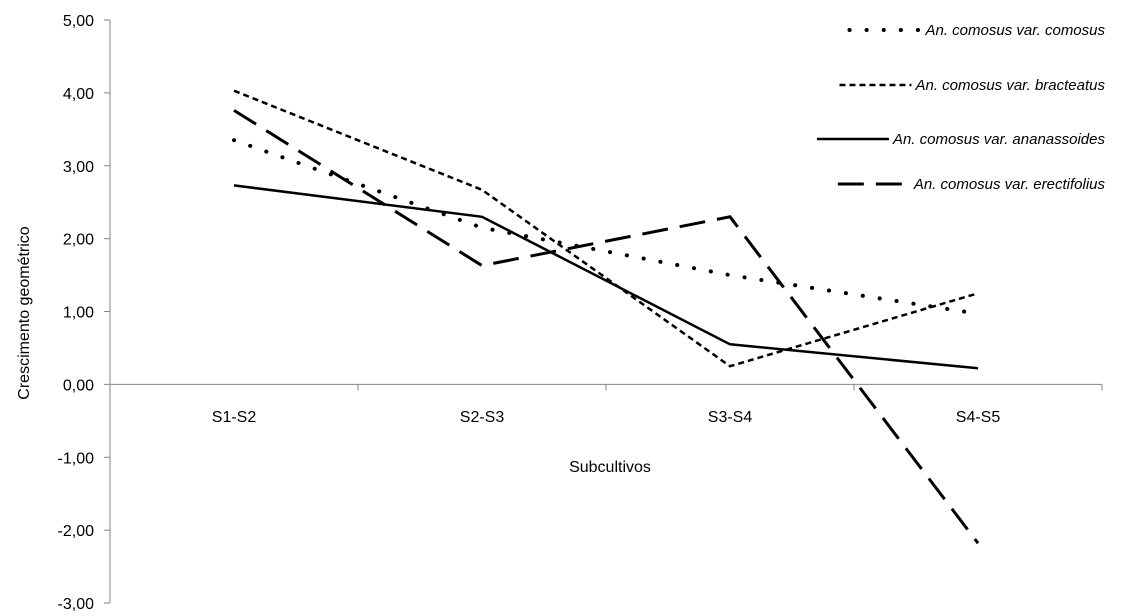  I want to click on x-tick-label: S1-S2, so click(234, 417).